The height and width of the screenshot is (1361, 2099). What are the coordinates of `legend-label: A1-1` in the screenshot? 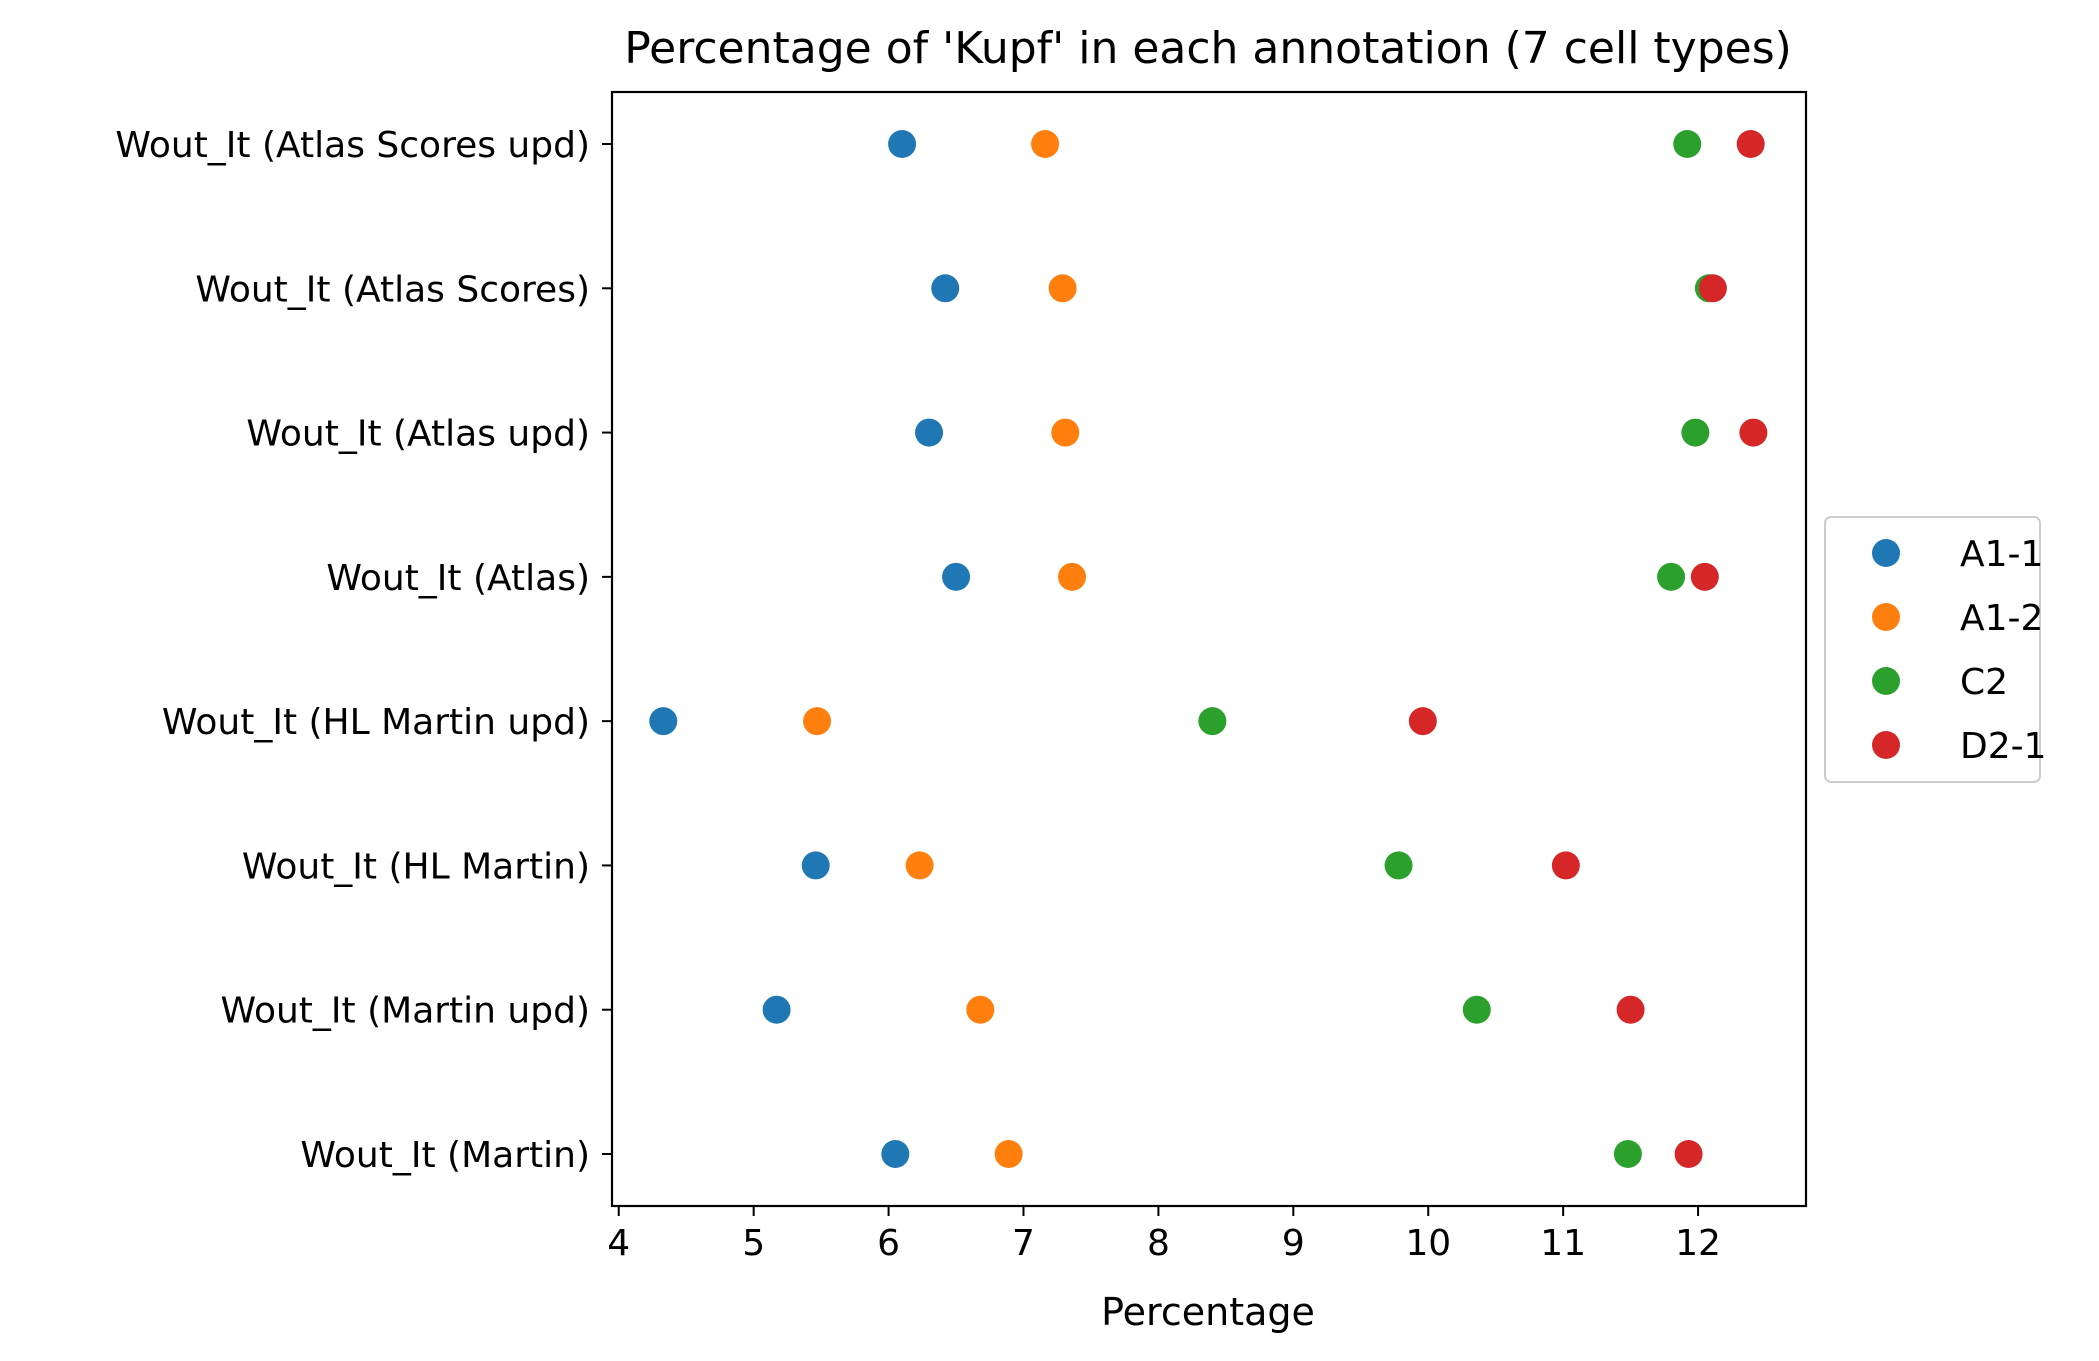 It's located at (2001, 554).